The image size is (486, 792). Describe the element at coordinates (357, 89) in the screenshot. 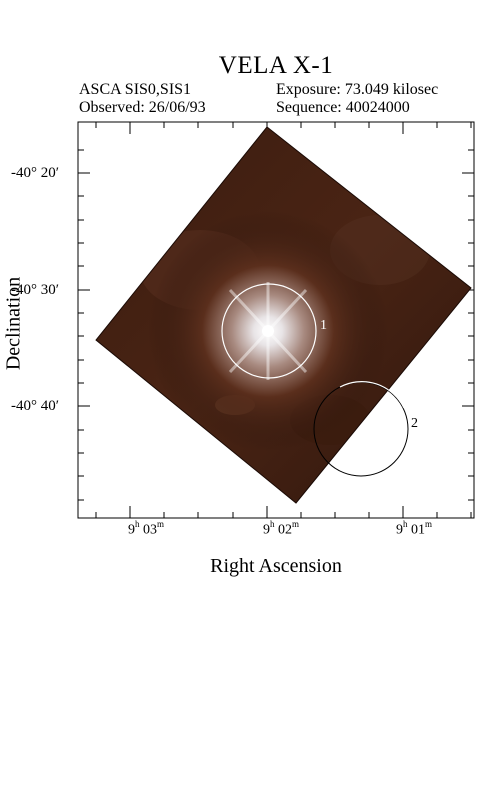

I see `exposure-label: Exposure: 73.049 kilosec` at that location.